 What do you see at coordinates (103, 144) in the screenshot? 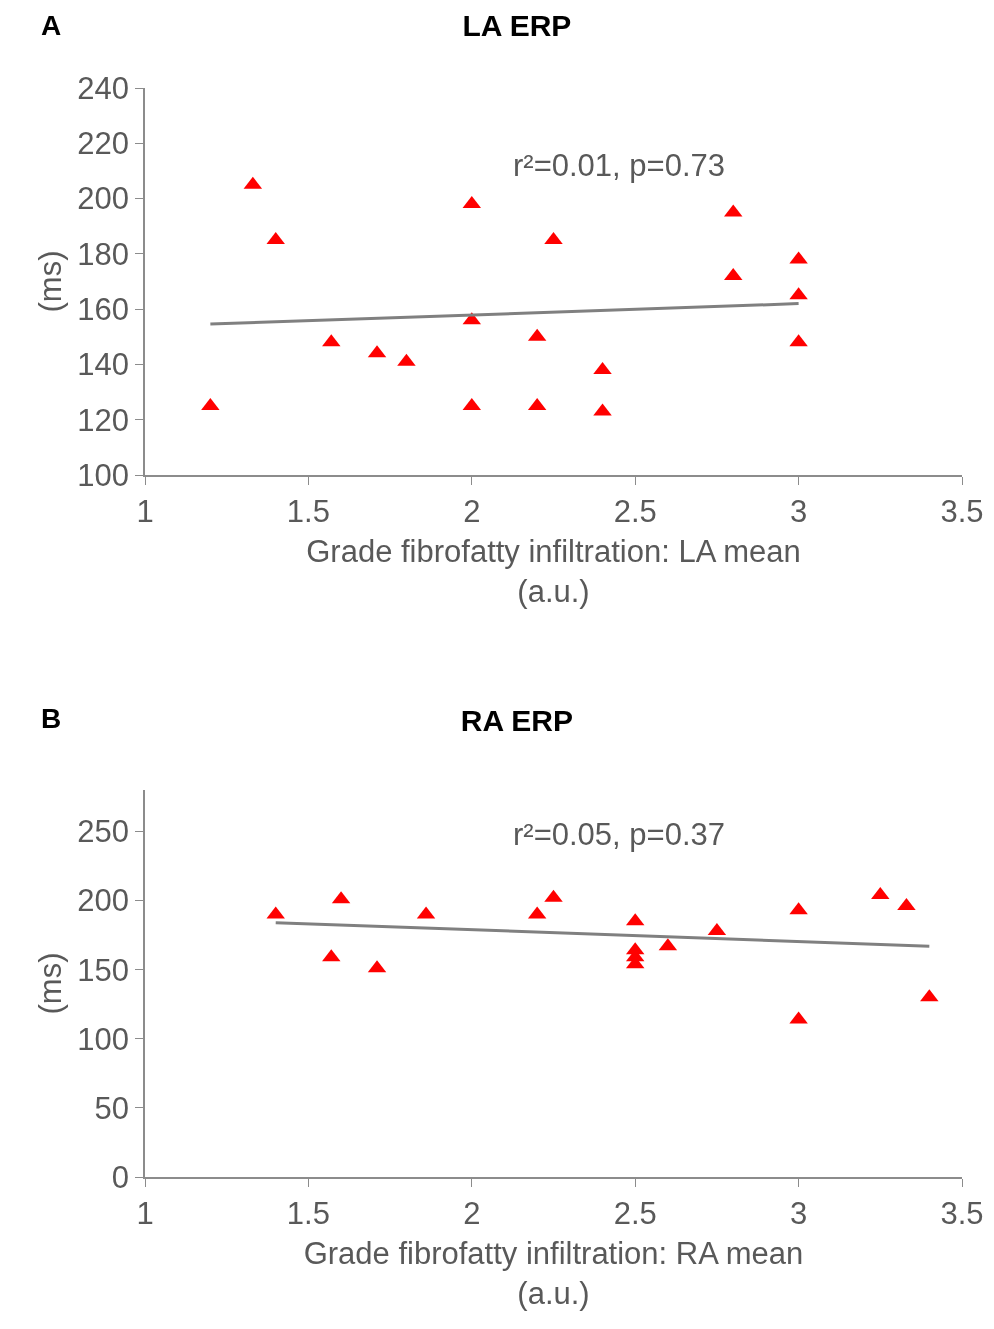
I see `y-tick-label: 220` at bounding box center [103, 144].